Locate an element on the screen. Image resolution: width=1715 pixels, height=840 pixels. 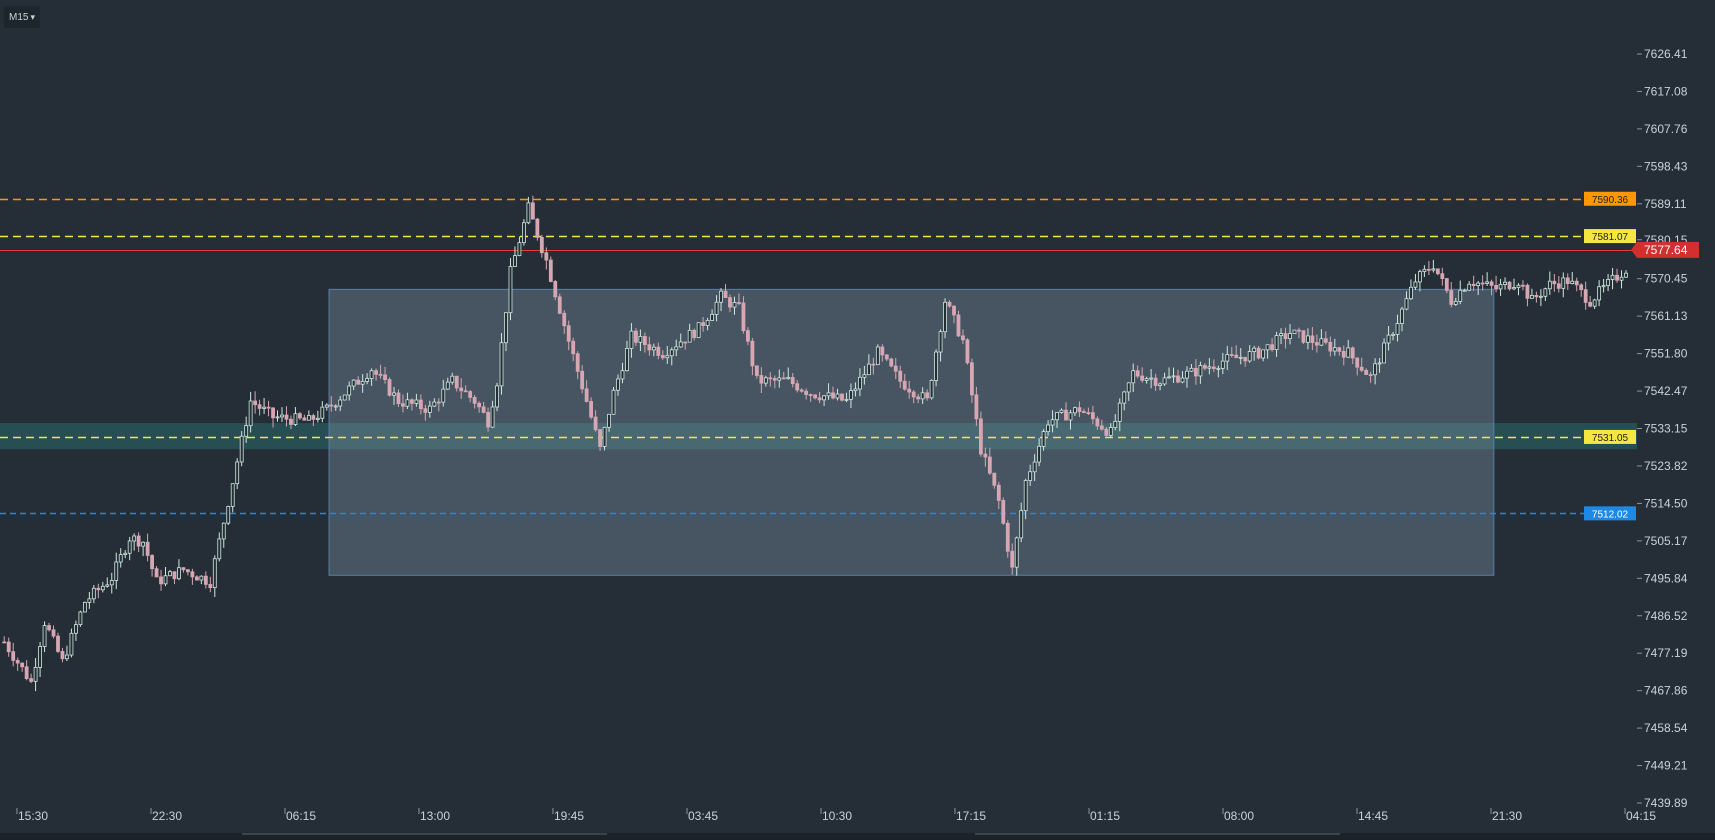
level-badge-label: 7590.36 is located at coordinates (1610, 200).